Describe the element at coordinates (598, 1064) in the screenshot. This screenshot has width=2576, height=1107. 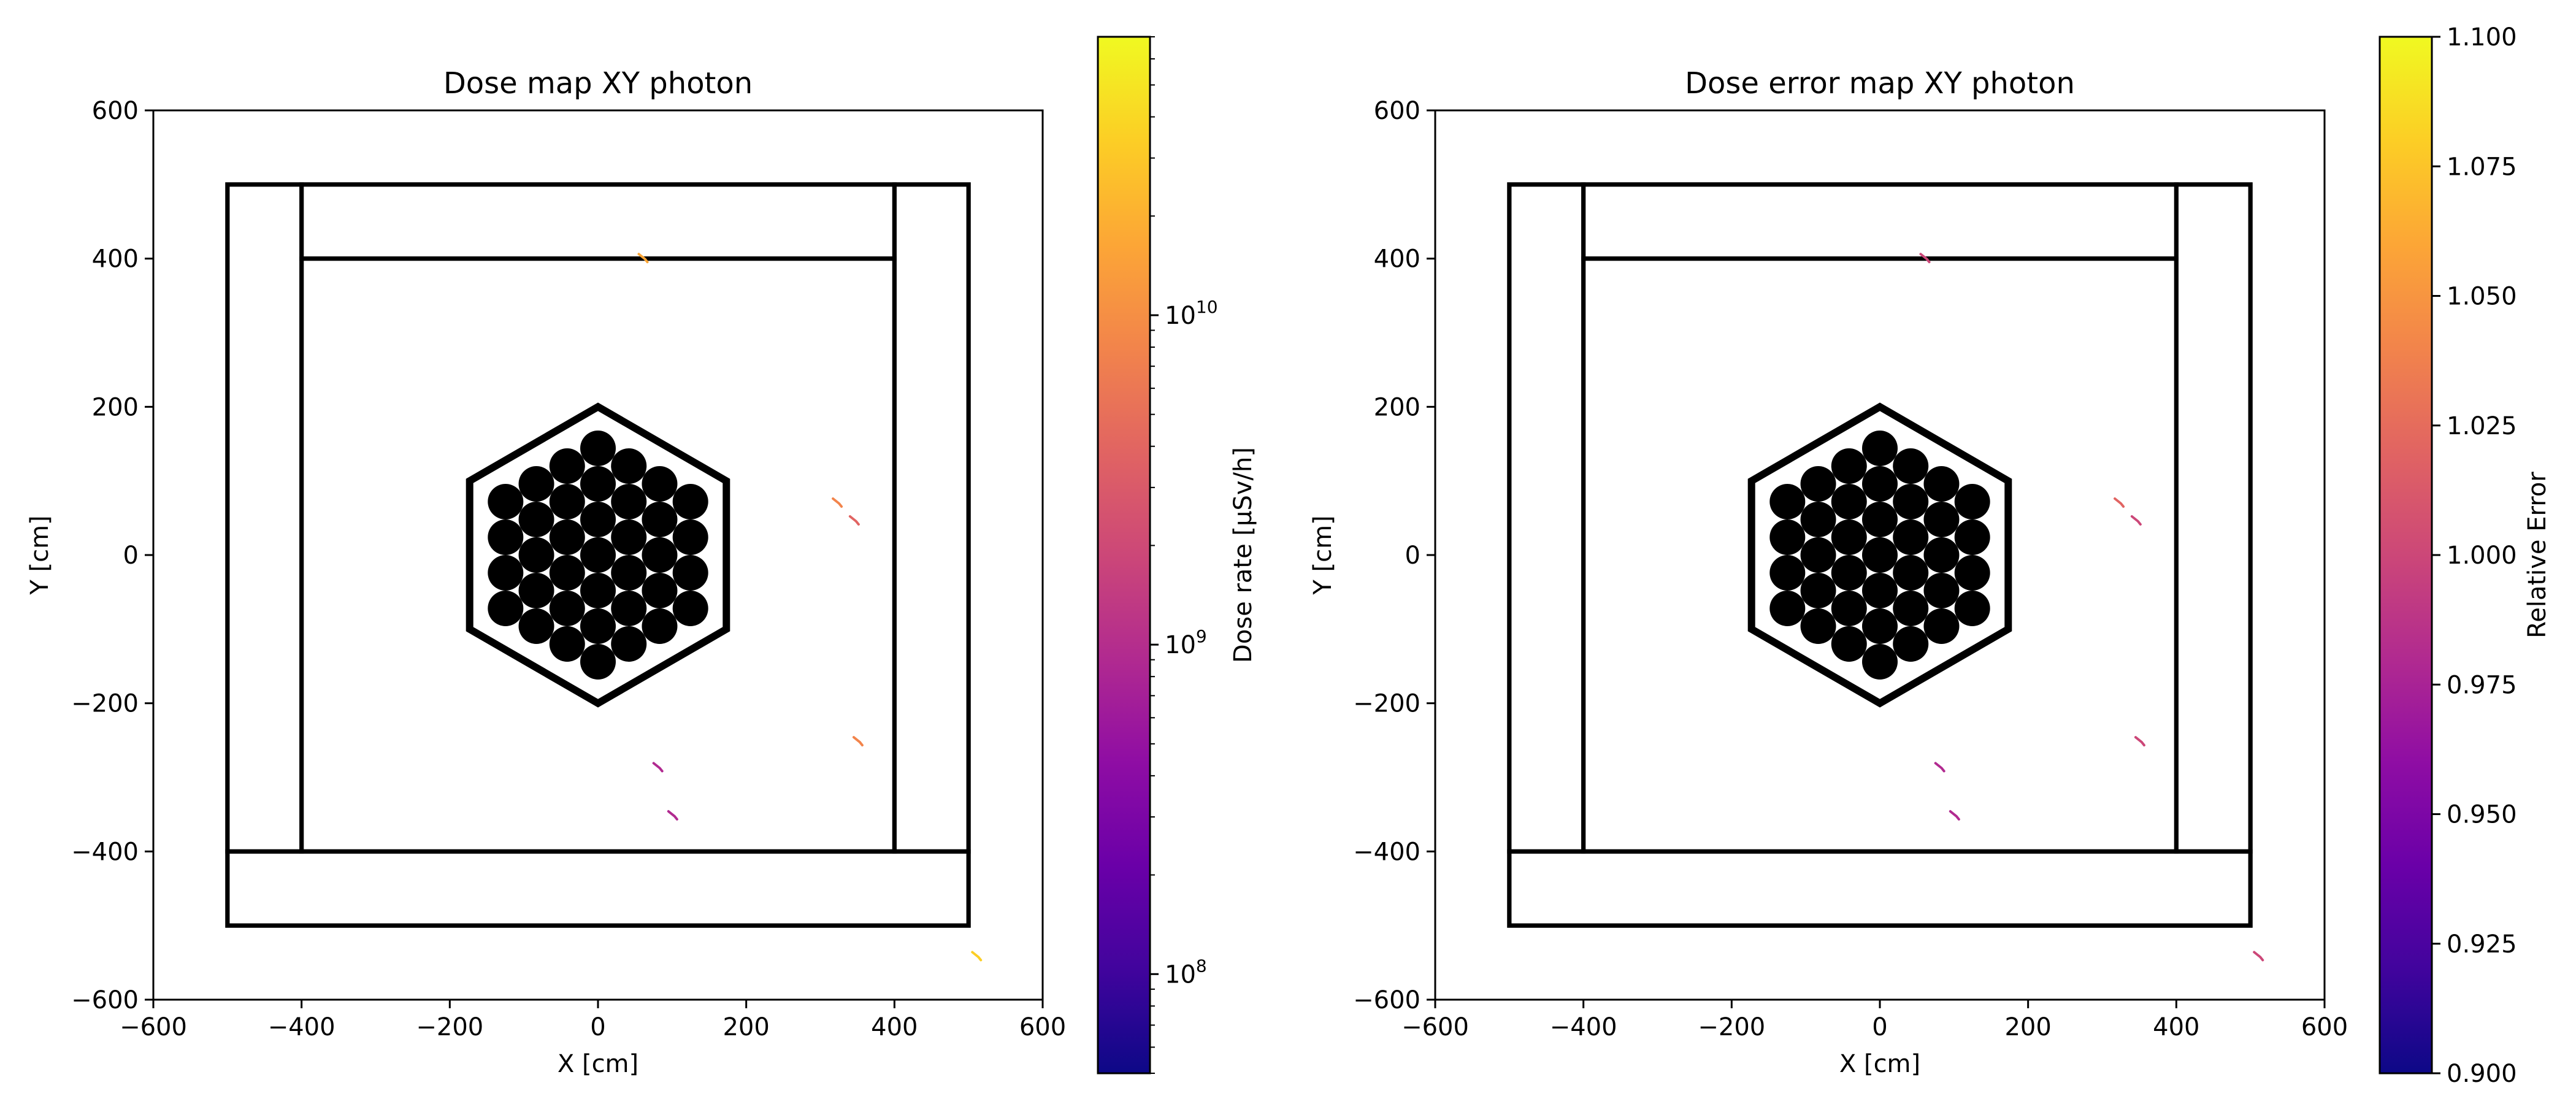
I see `x-axis-label: X [cm]` at that location.